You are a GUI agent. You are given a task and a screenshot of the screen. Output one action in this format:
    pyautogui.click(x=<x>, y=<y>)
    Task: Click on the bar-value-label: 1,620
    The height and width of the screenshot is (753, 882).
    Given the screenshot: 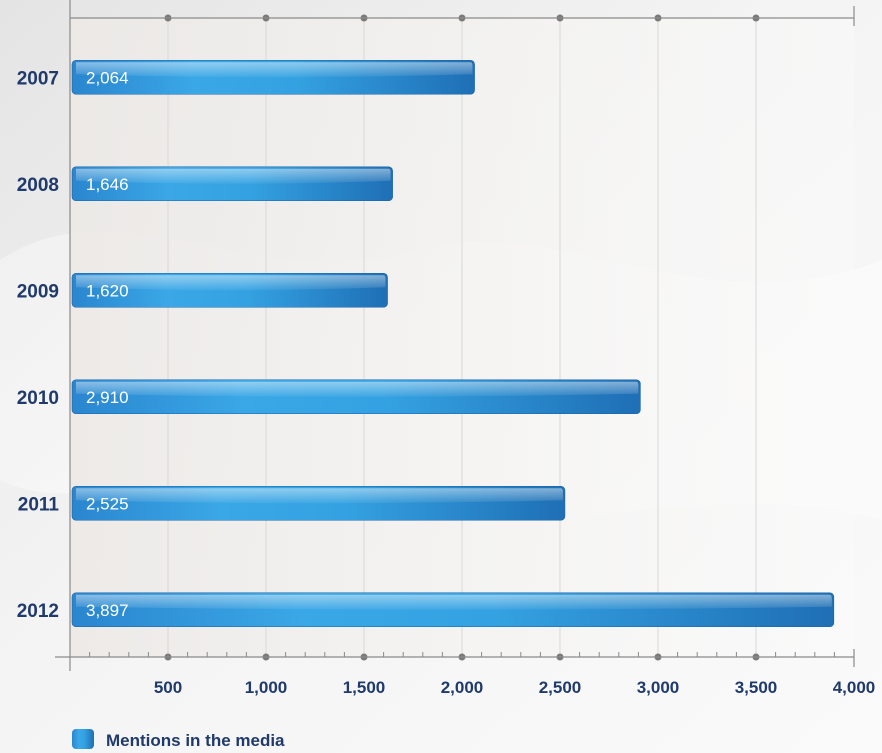 What is the action you would take?
    pyautogui.click(x=107, y=290)
    